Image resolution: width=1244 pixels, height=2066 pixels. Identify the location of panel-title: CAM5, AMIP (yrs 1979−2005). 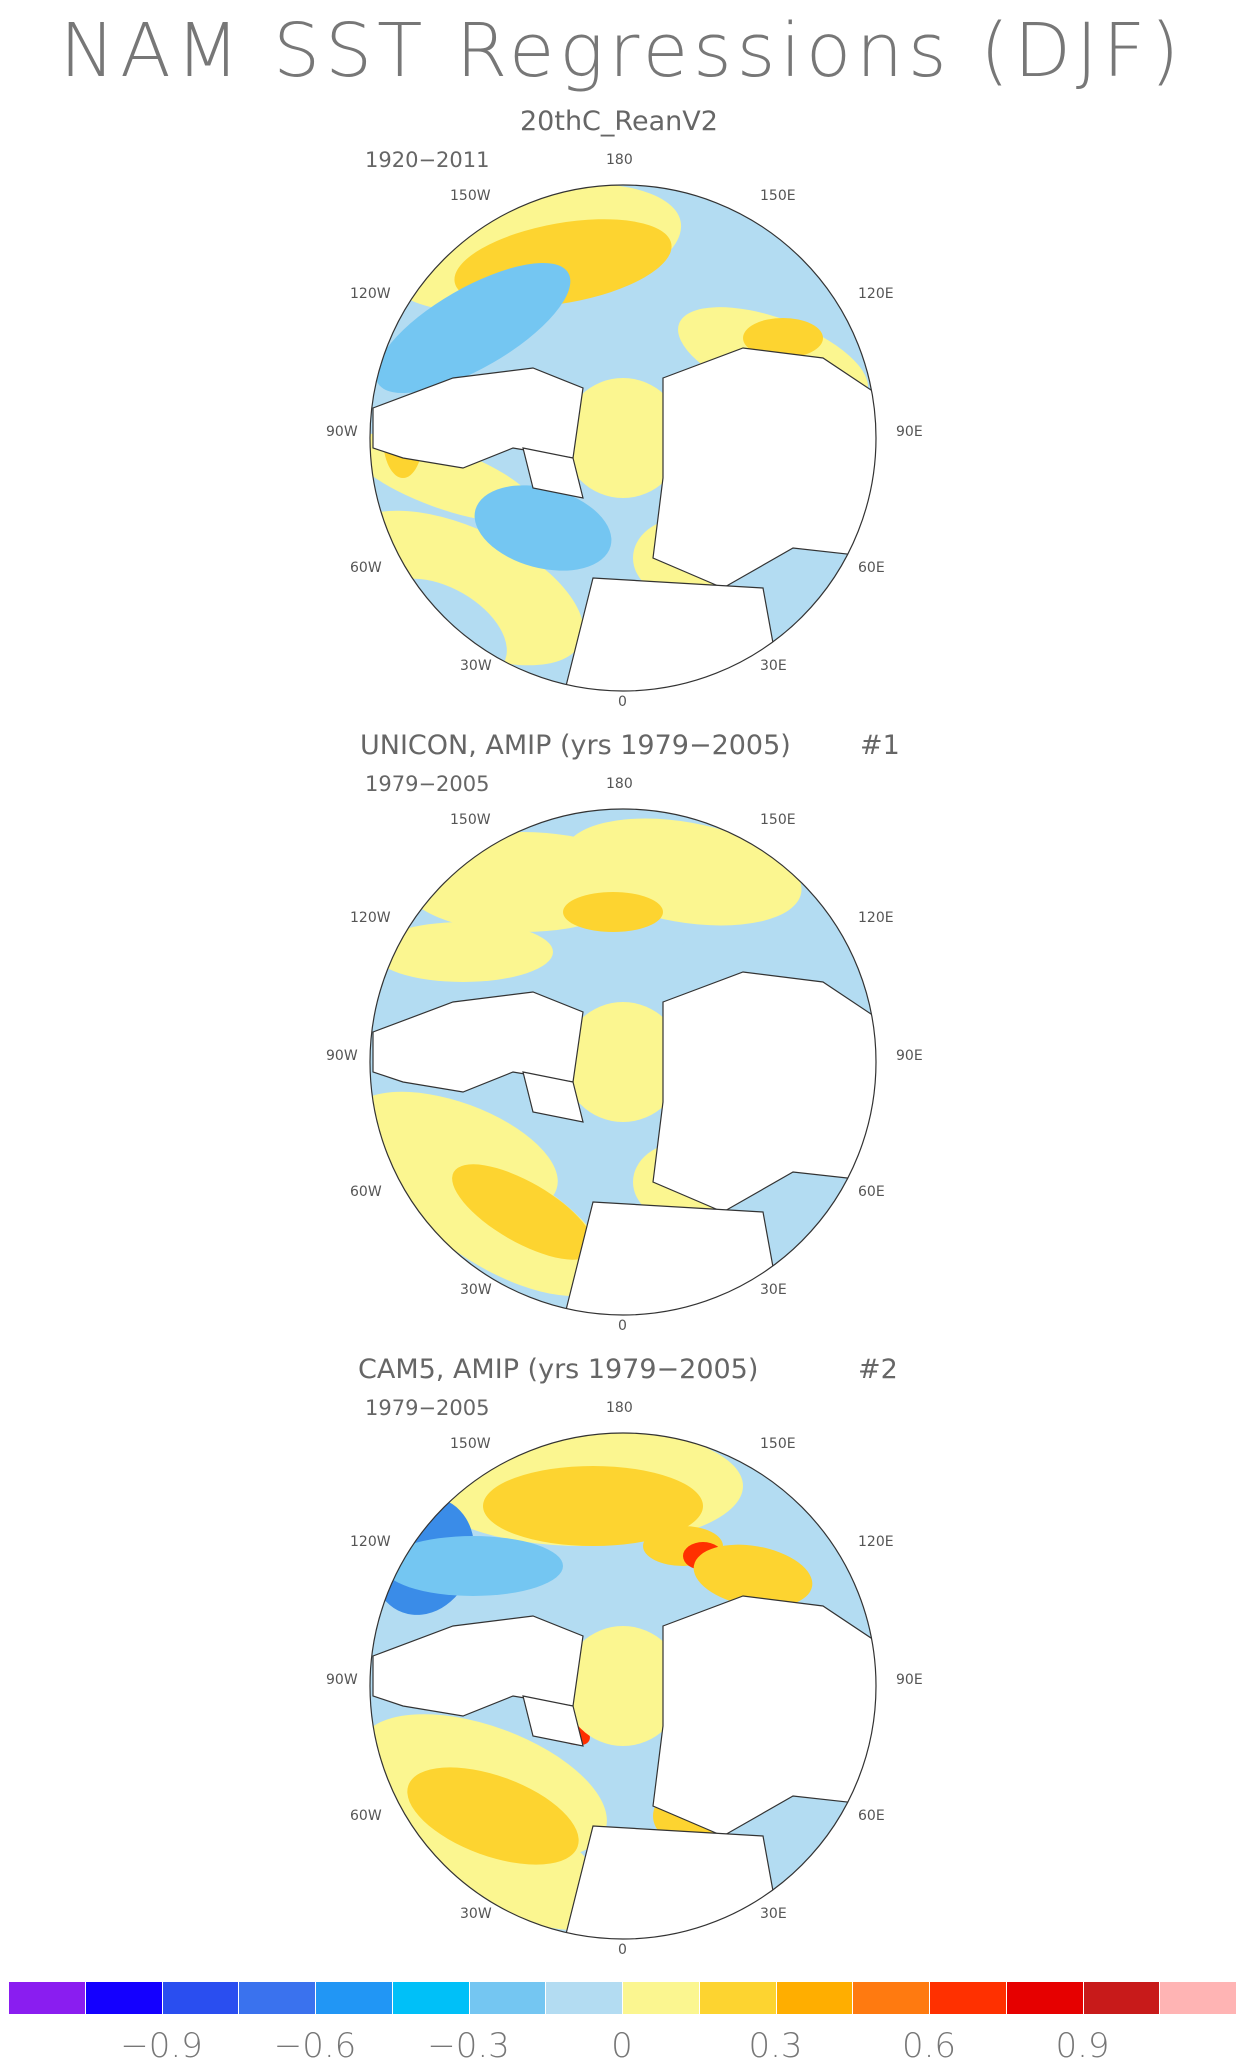
(558, 1369).